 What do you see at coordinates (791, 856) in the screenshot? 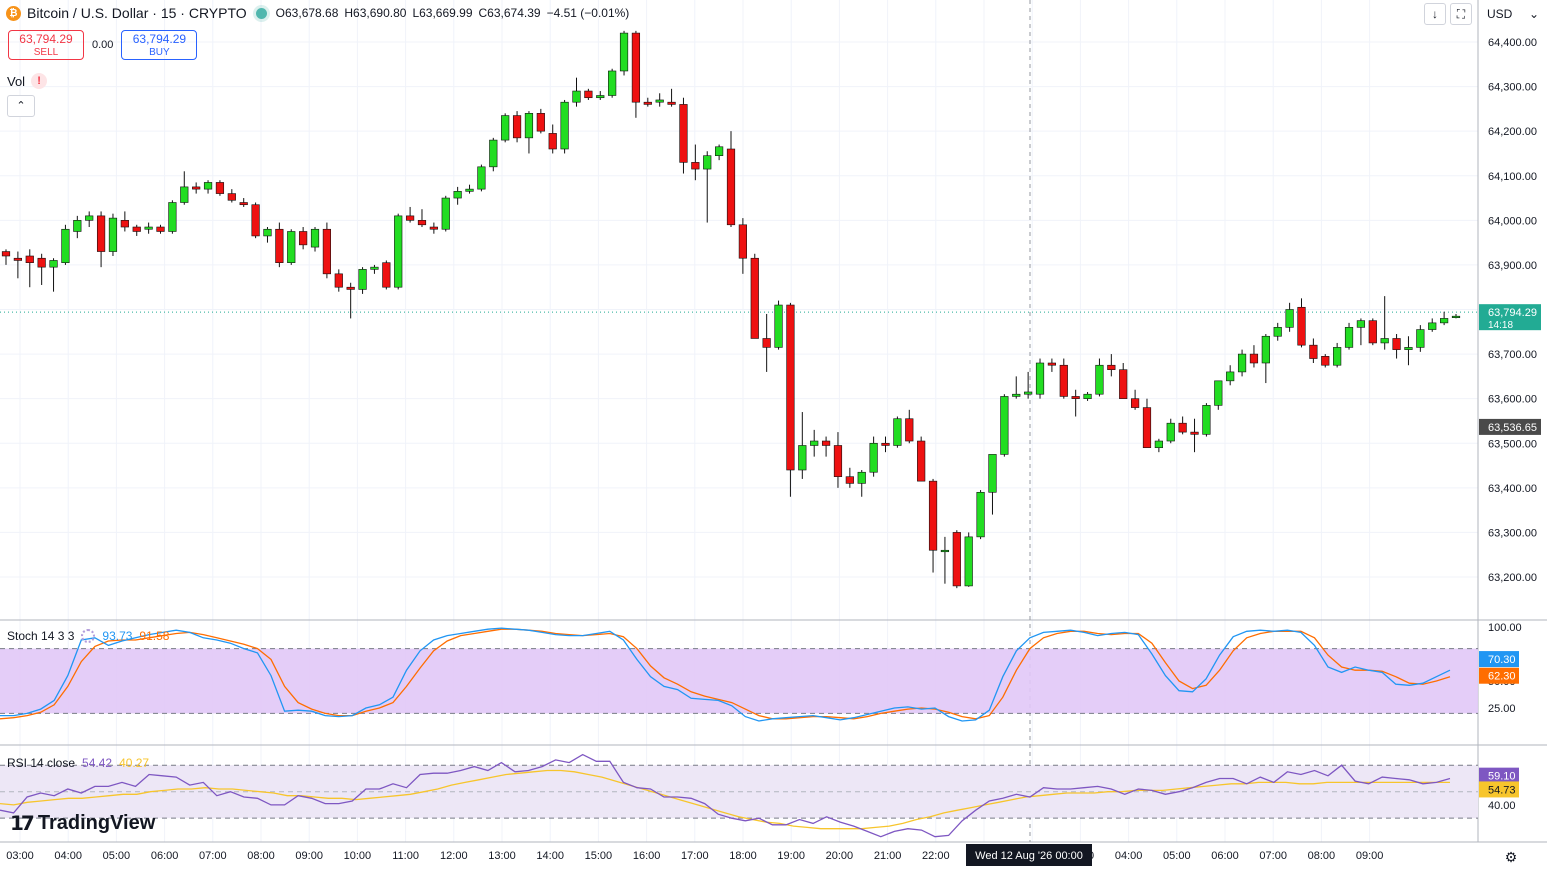
I see `time-tick-label: 19:00` at bounding box center [791, 856].